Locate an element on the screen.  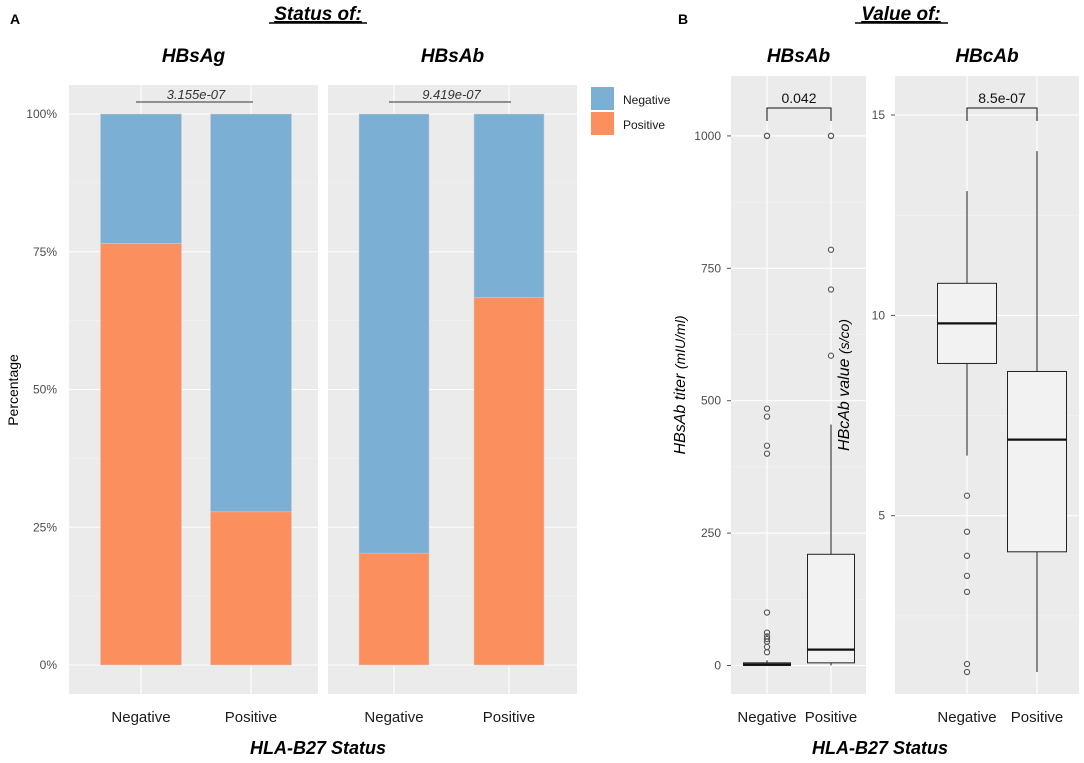
p-value-label: 3.155e-07 is located at coordinates (196, 94).